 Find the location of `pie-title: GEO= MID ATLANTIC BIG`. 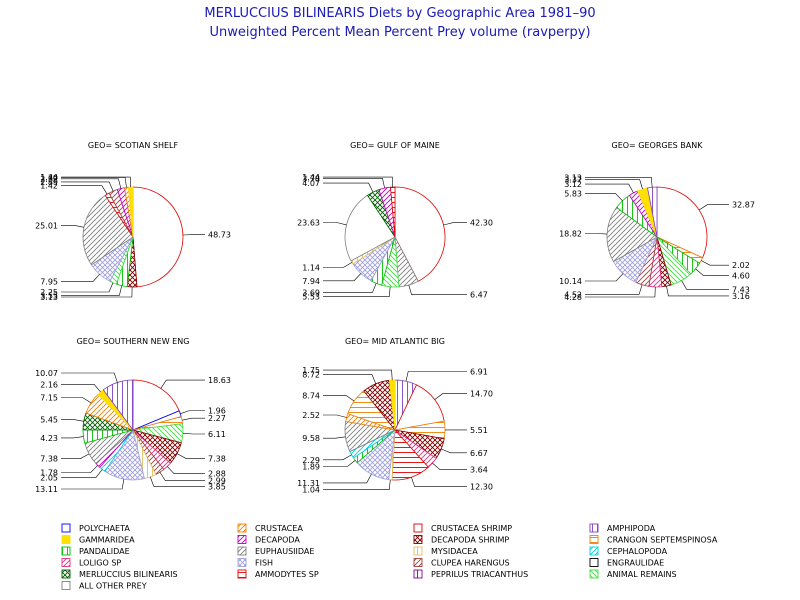

pie-title: GEO= MID ATLANTIC BIG is located at coordinates (395, 341).